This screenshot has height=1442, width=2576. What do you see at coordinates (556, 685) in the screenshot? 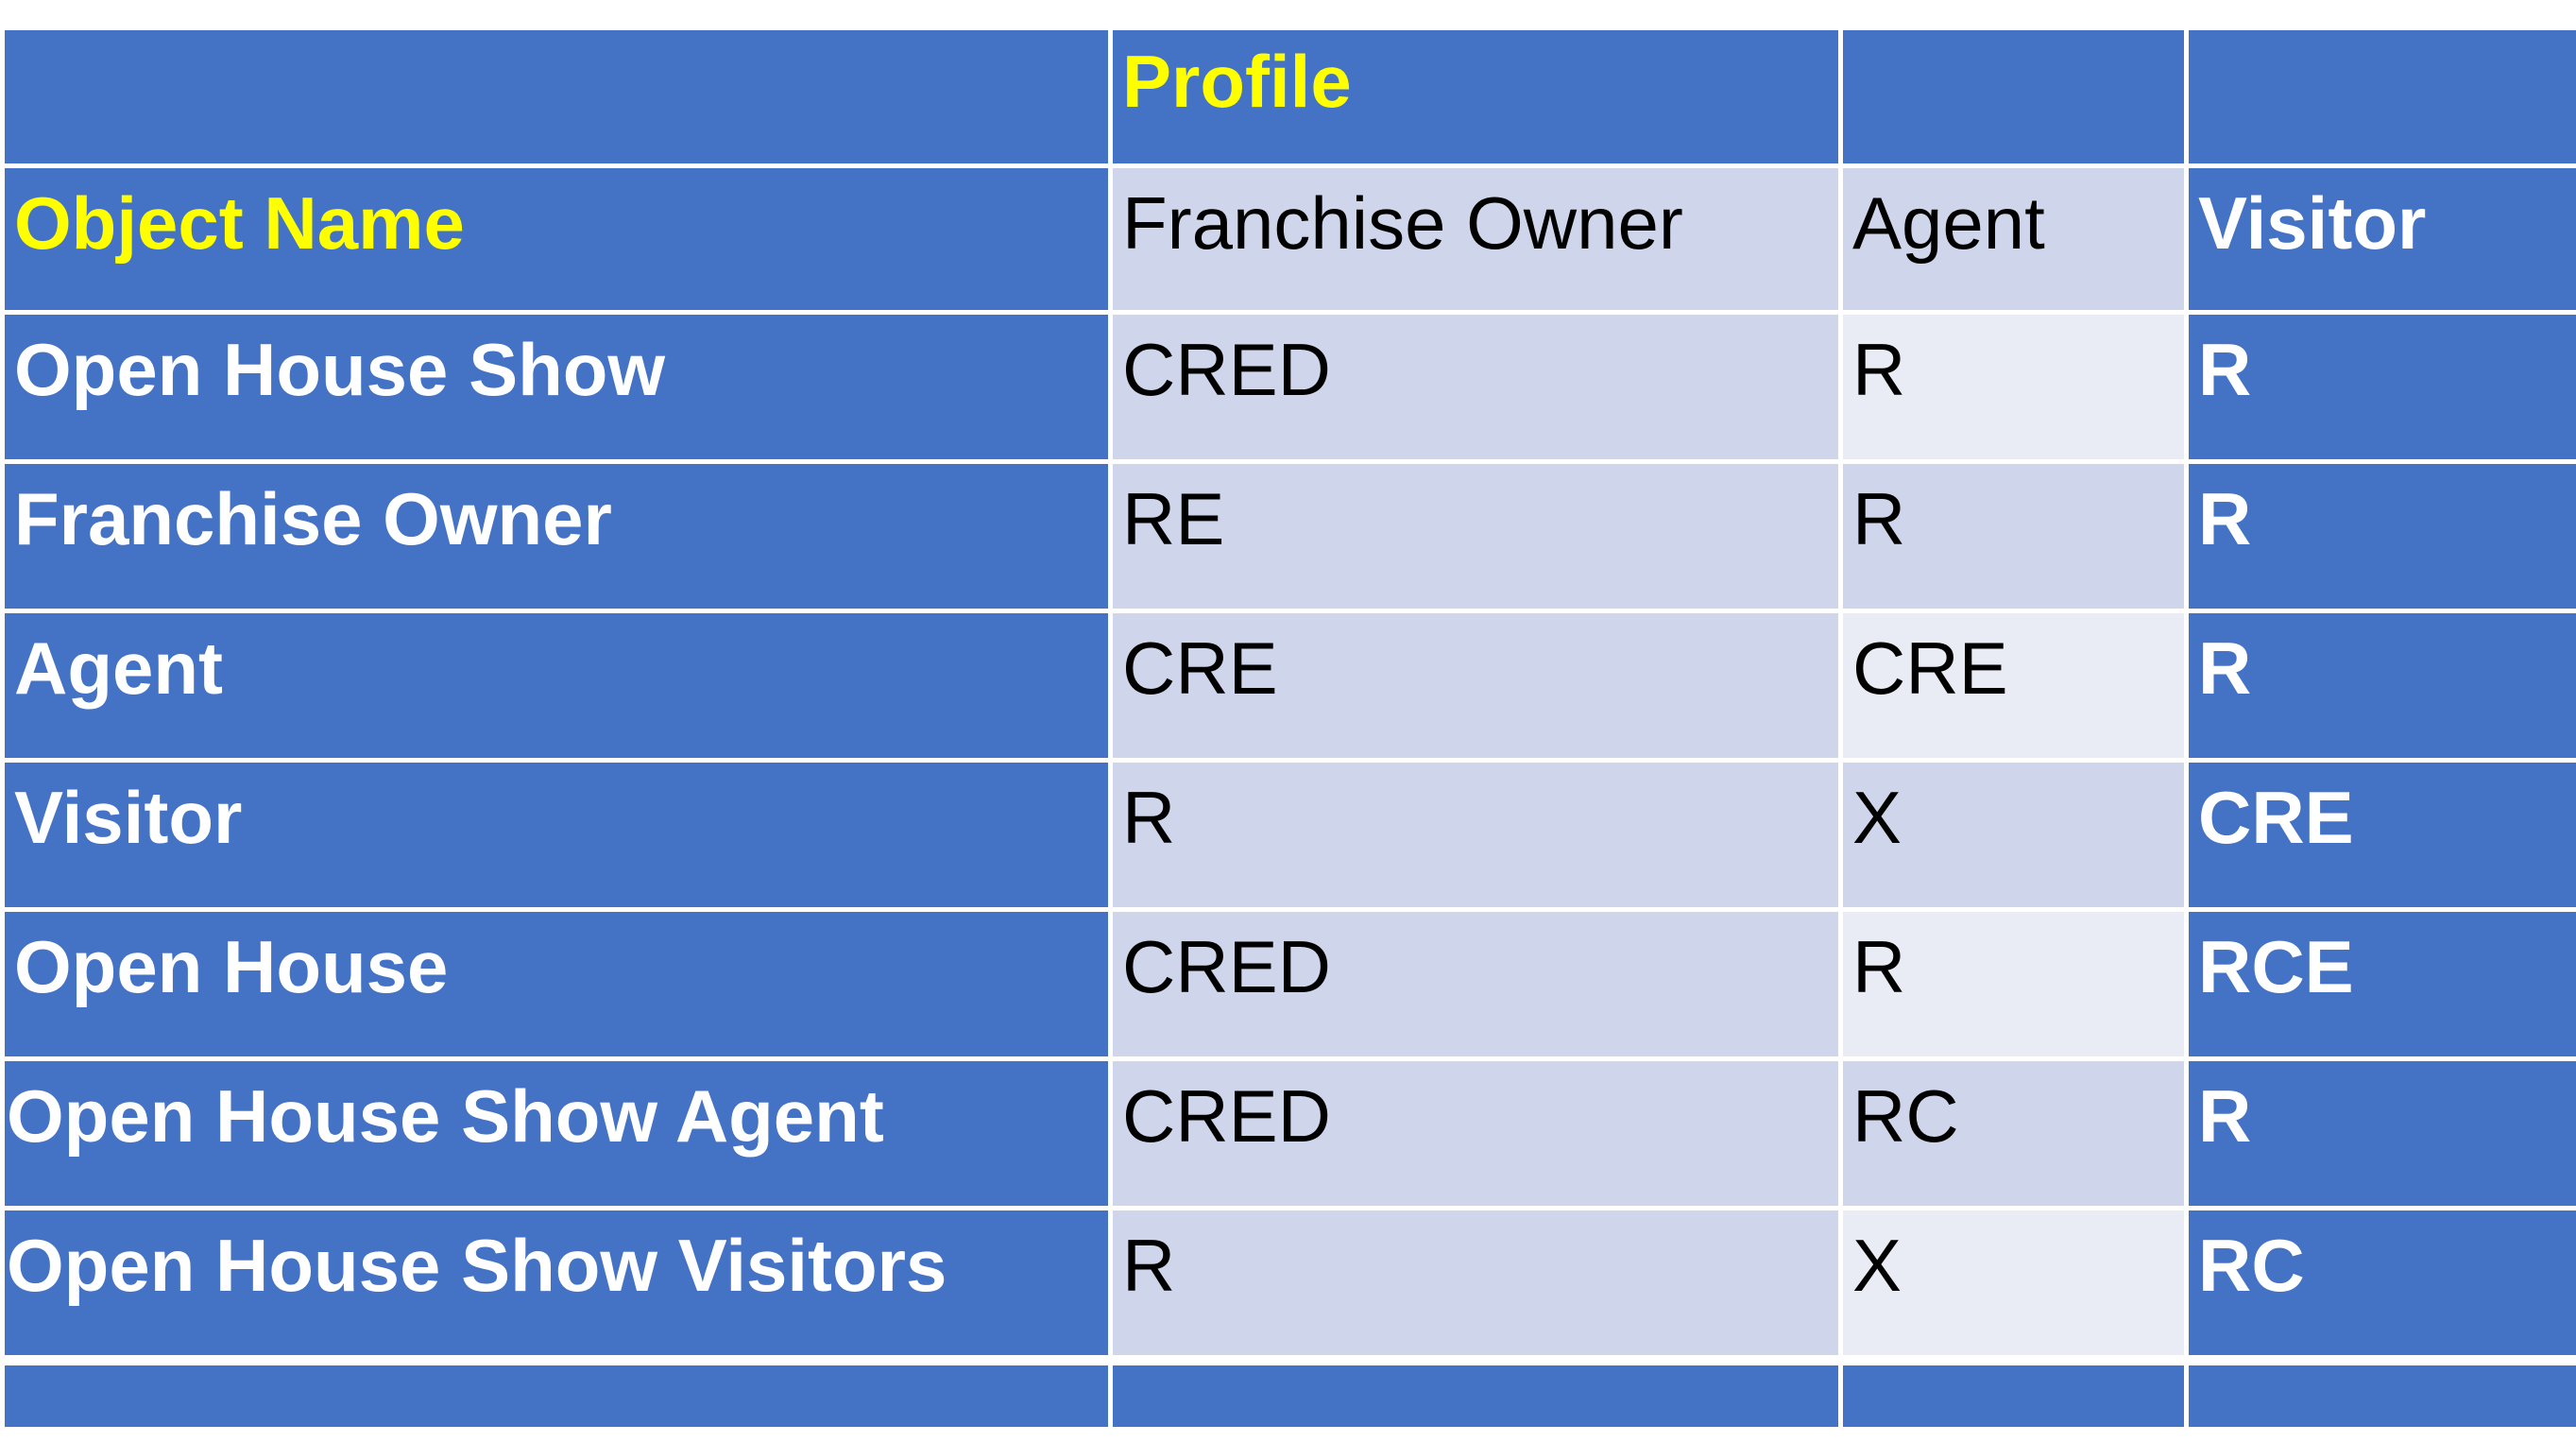
I see `row-object-name: Agent` at bounding box center [556, 685].